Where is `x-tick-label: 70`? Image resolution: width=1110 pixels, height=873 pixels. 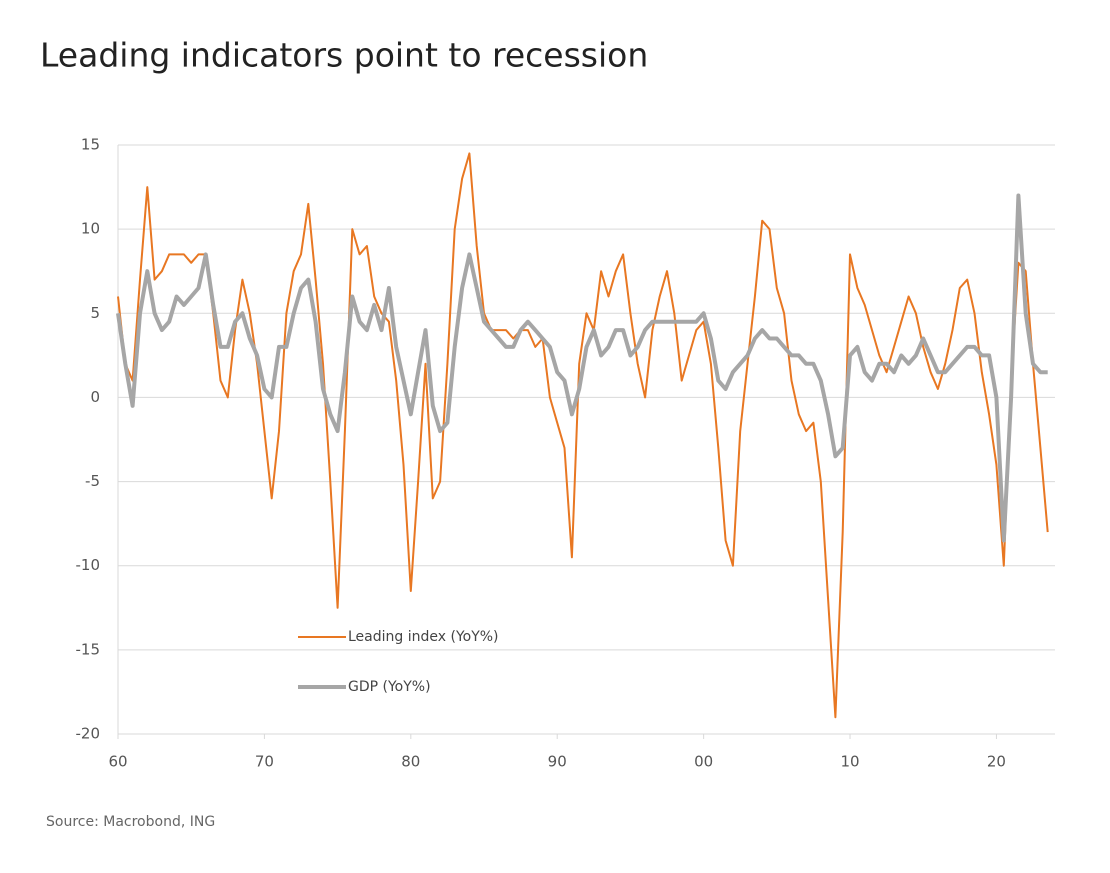 x-tick-label: 70 is located at coordinates (264, 762).